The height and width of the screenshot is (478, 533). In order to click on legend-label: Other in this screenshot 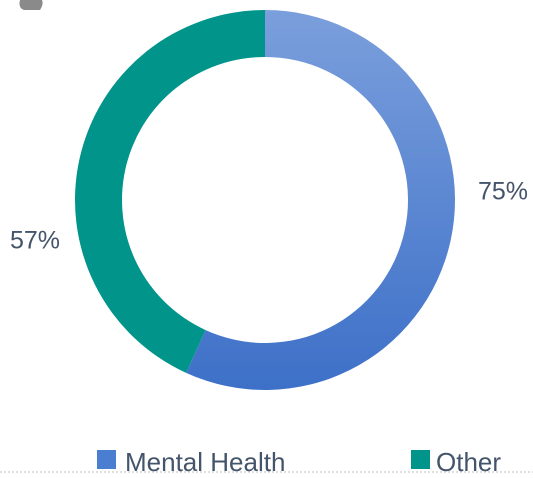, I will do `click(468, 462)`.